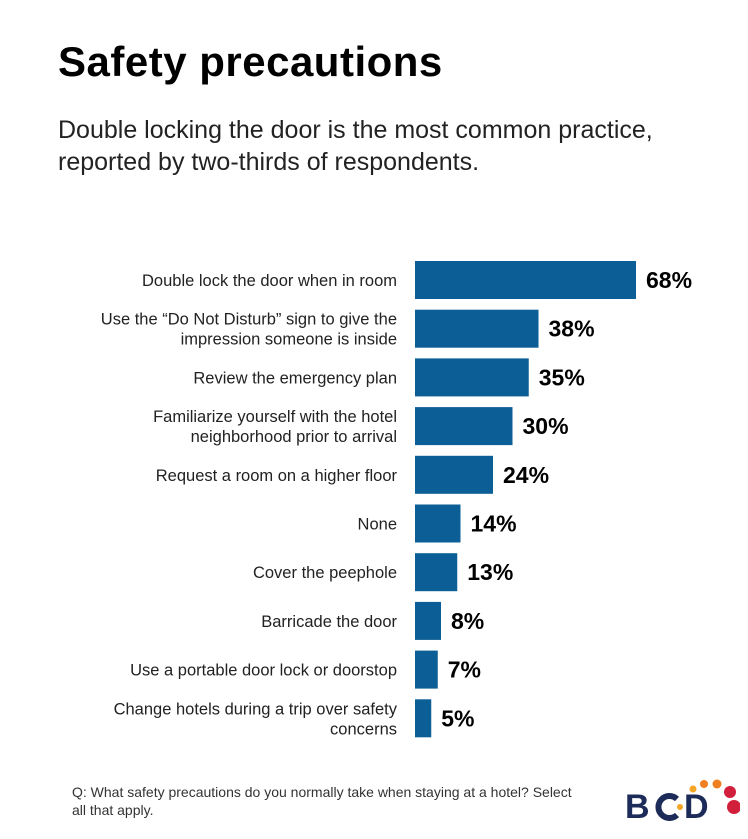 The image size is (748, 839). Describe the element at coordinates (637, 807) in the screenshot. I see `svg-text: B` at that location.